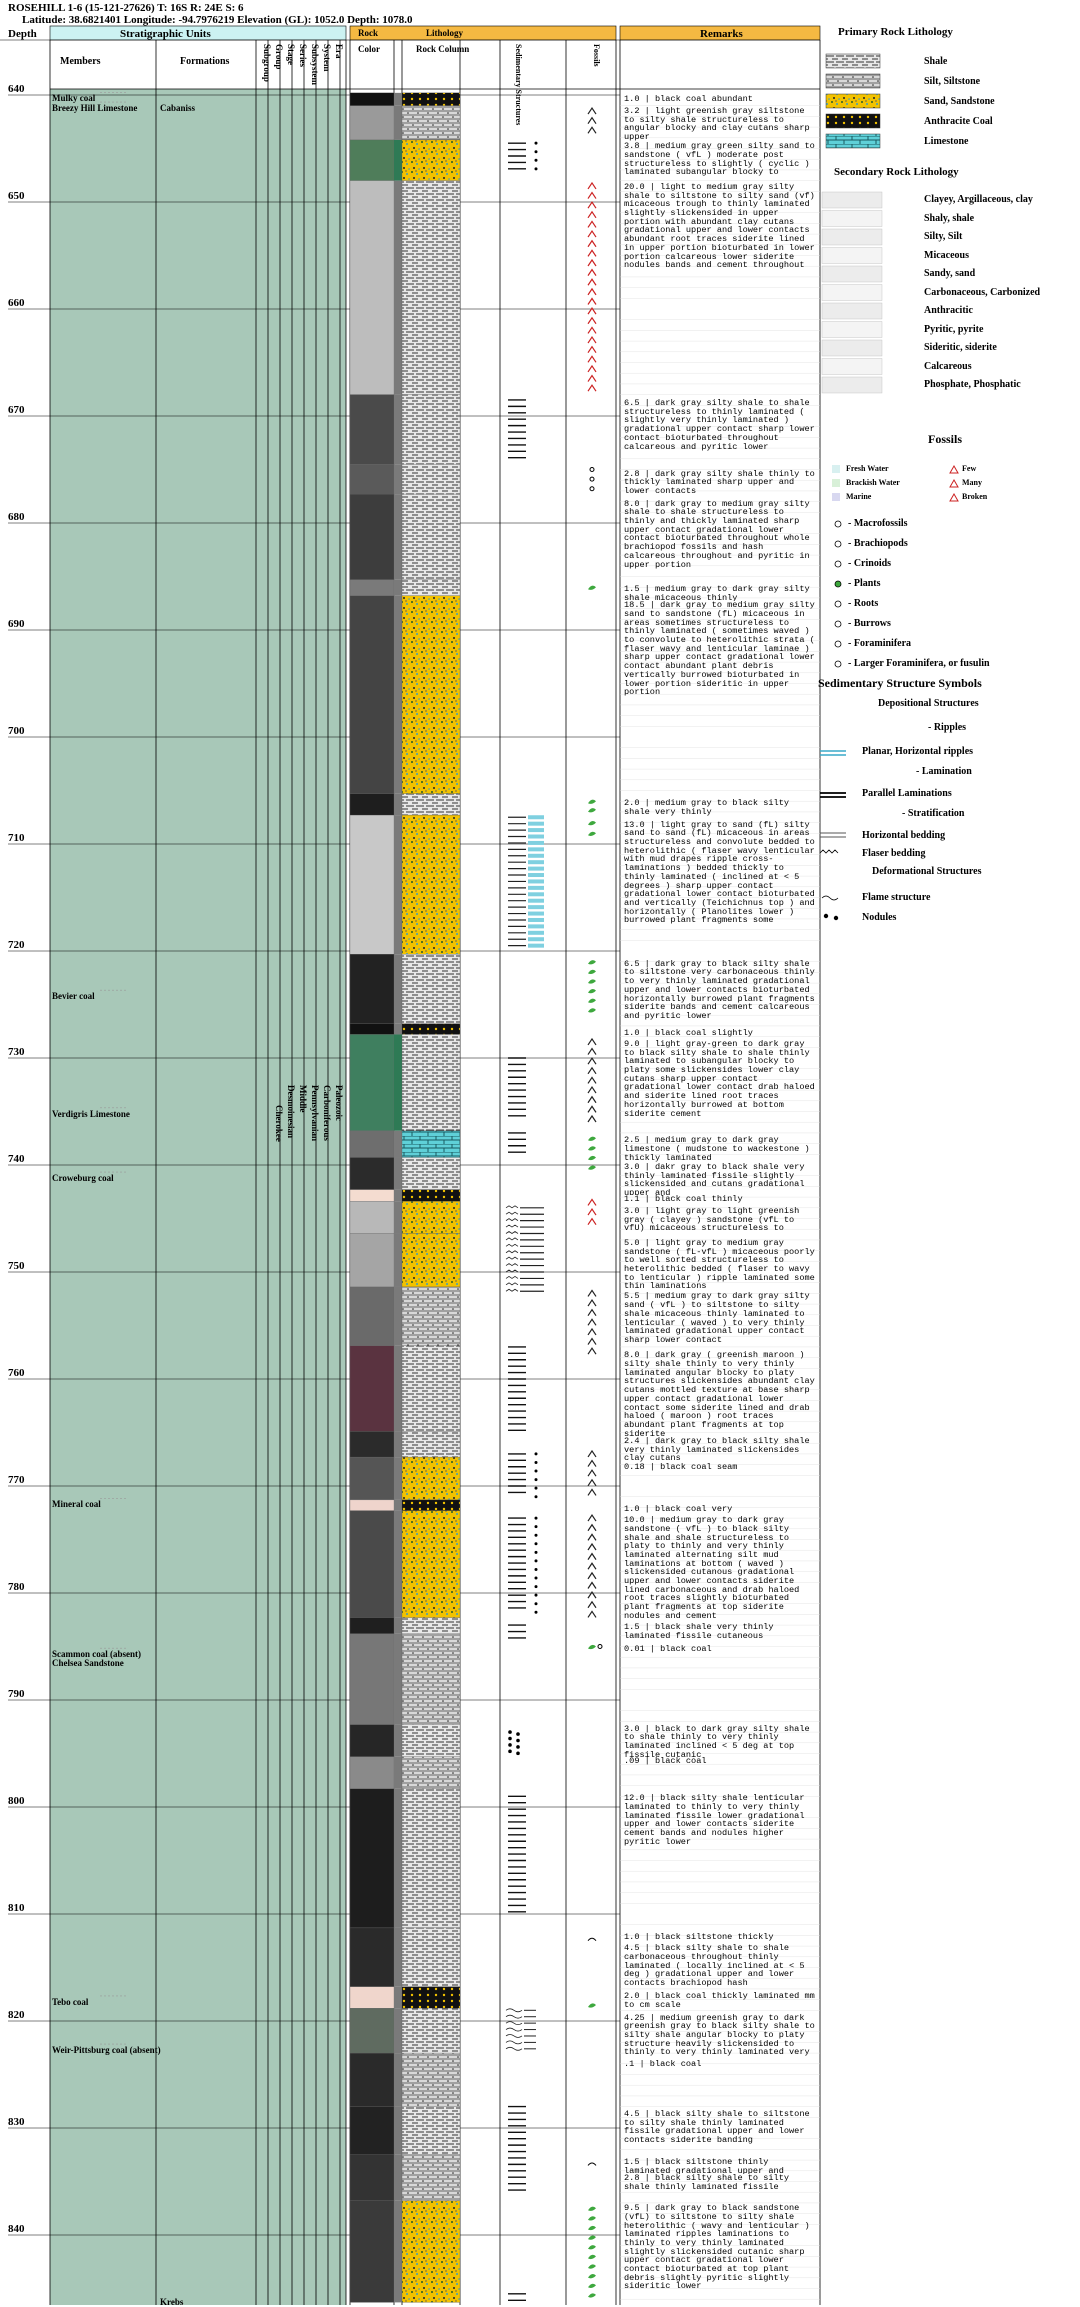 The width and height of the screenshot is (1080, 2307). Describe the element at coordinates (16, 1908) in the screenshot. I see `depth-tick-label: 810` at that location.